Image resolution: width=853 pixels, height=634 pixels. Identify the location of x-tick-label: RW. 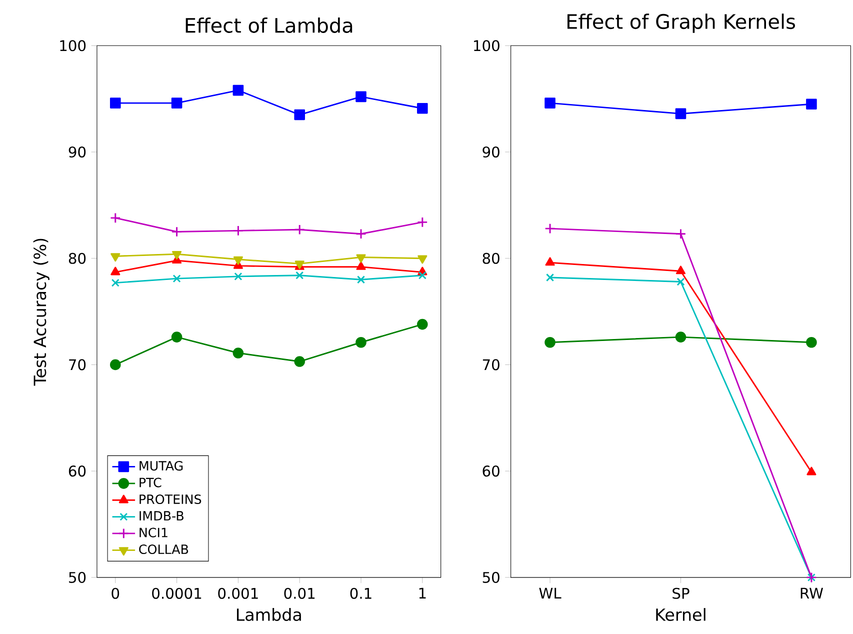
(812, 593).